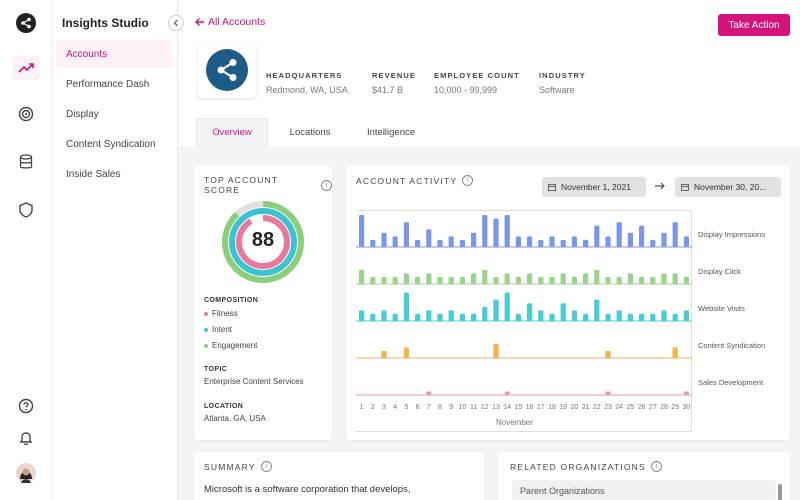 The image size is (800, 500). Describe the element at coordinates (754, 25) in the screenshot. I see `take-action-button: Take Action` at that location.